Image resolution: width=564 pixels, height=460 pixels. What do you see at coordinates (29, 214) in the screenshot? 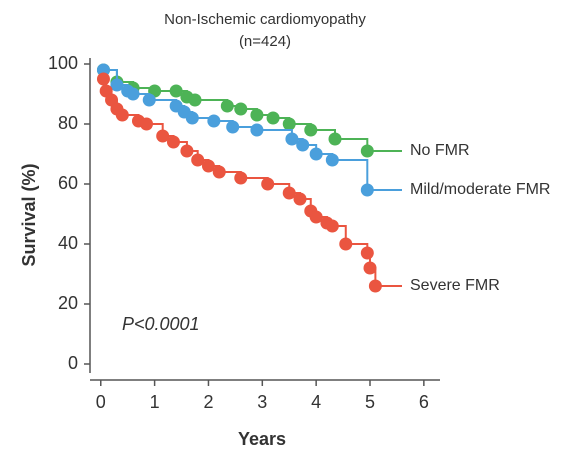
I see `y-axis-label: Survival (%)` at bounding box center [29, 214].